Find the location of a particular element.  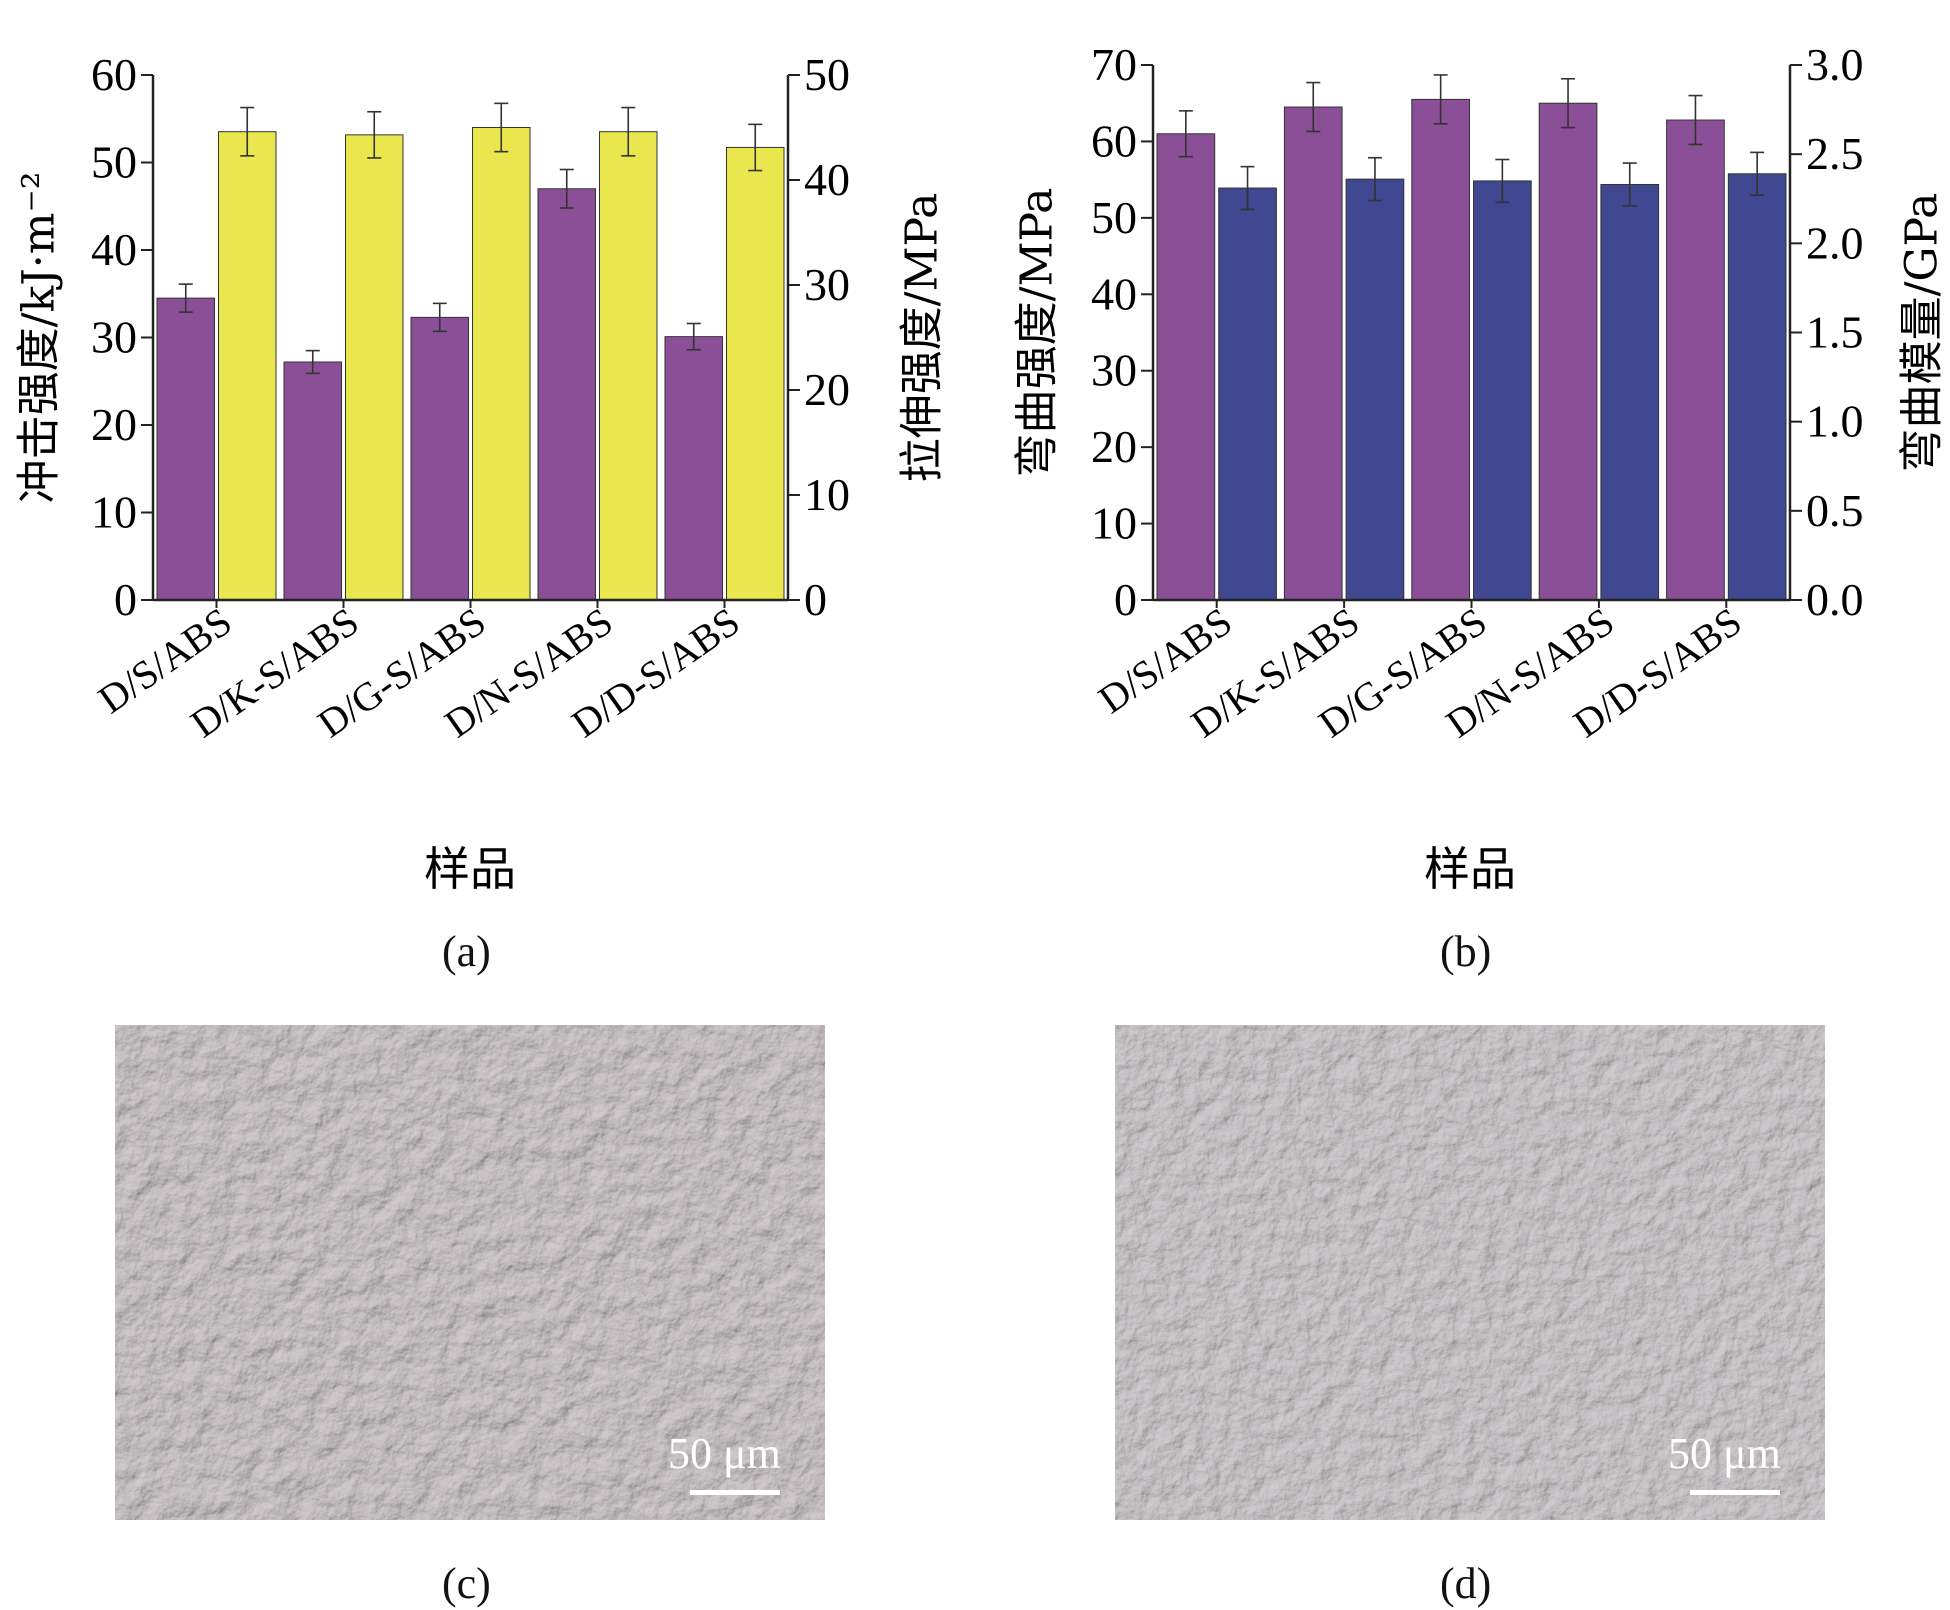

right-axis-label-b: 弯曲模量/GPa is located at coordinates (1922, 333).